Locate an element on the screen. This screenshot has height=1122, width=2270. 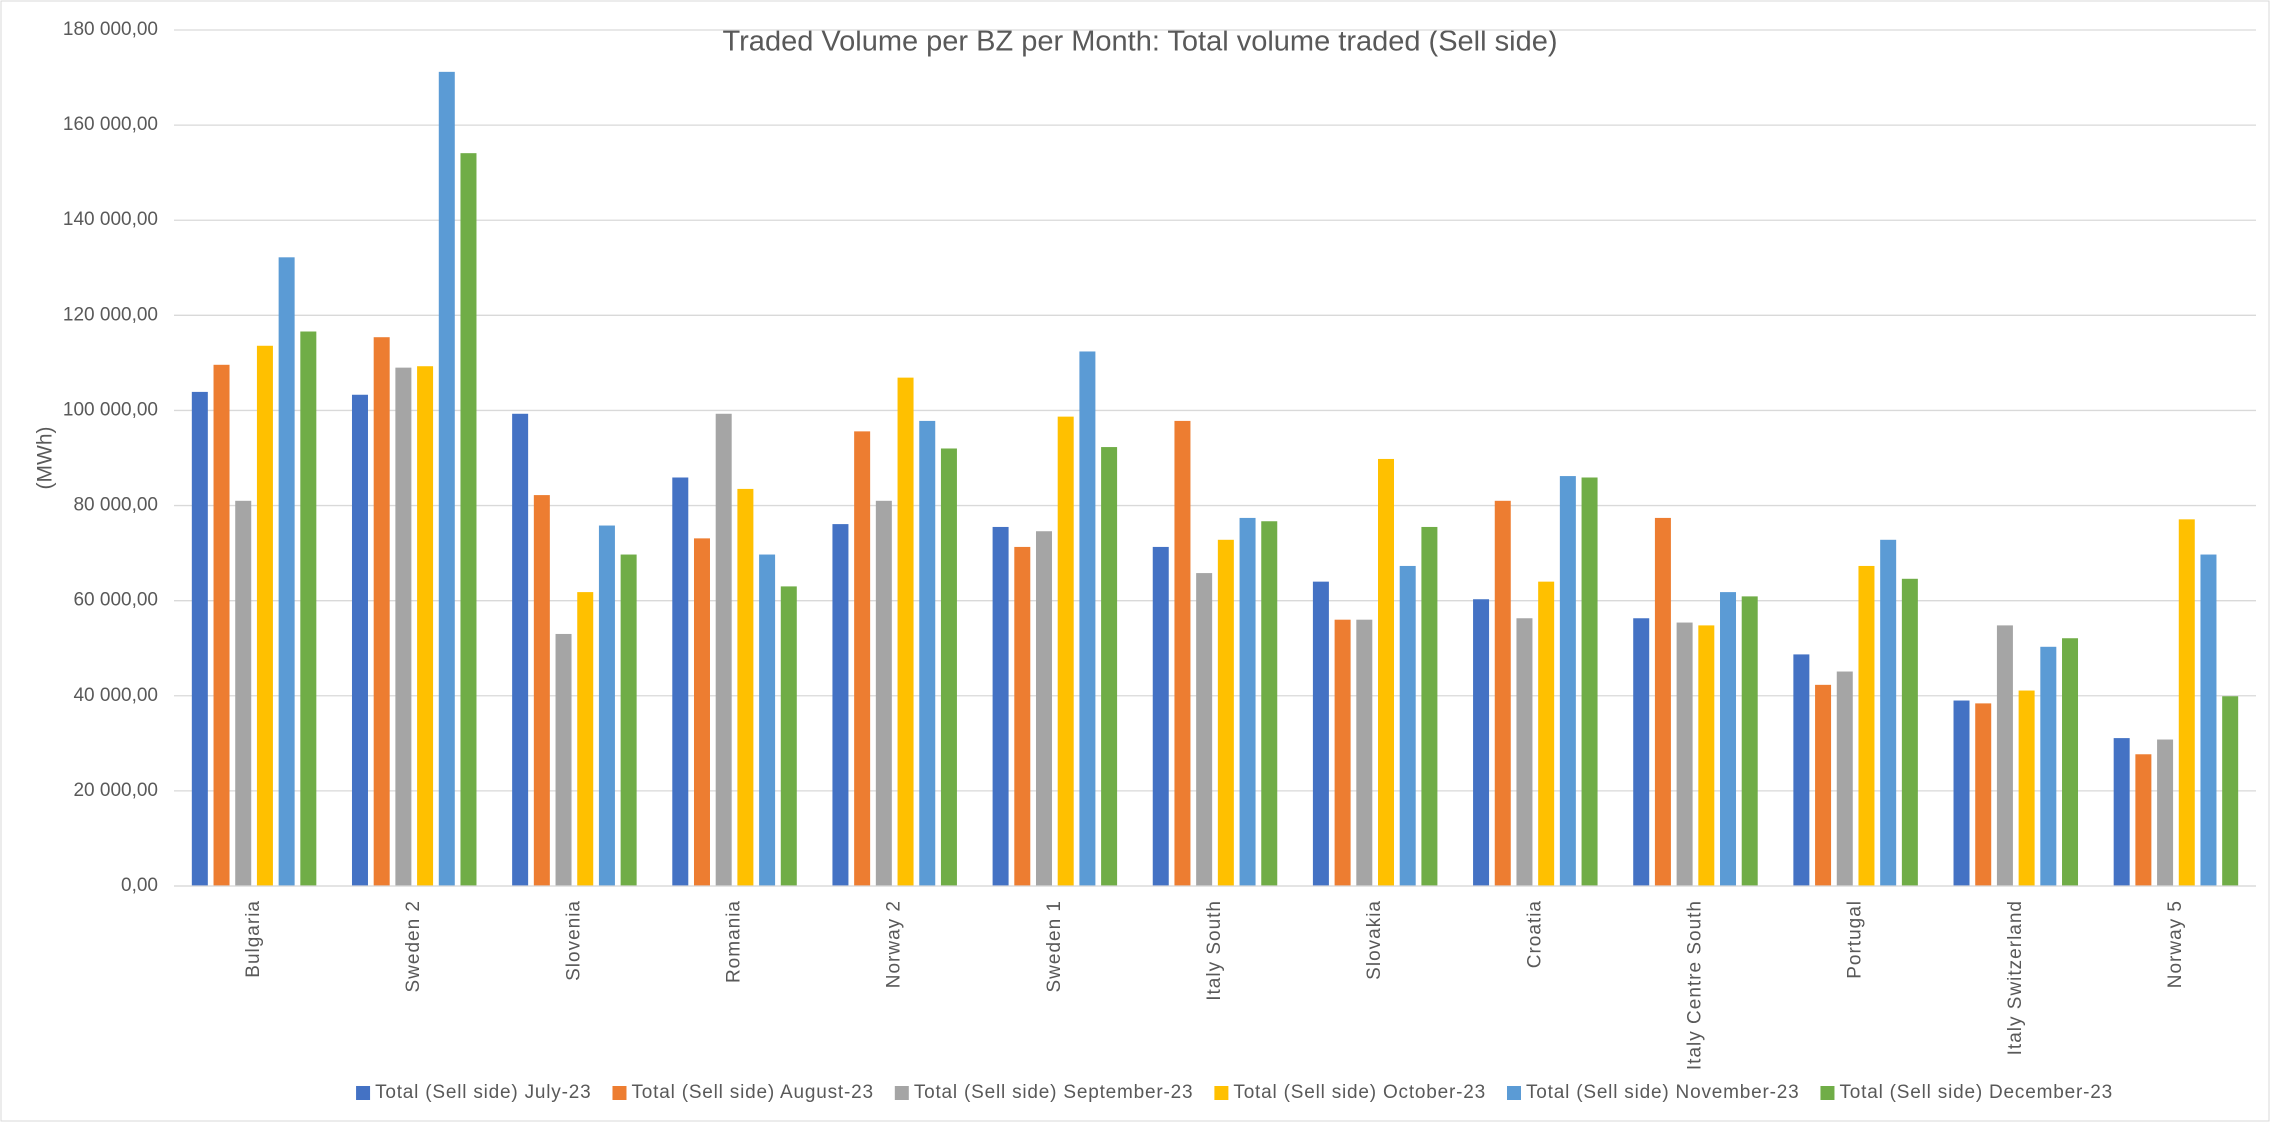
x-tick-label: Sweden 2 is located at coordinates (413, 946).